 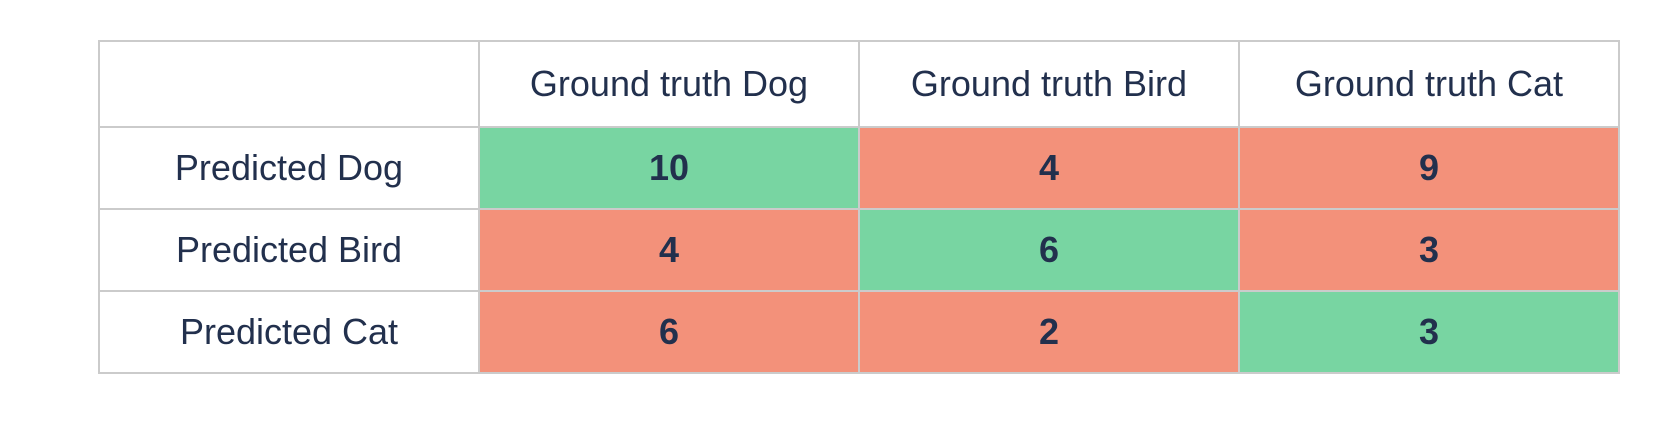 I want to click on matrix-cell-dog-bird: 4, so click(x=1049, y=168).